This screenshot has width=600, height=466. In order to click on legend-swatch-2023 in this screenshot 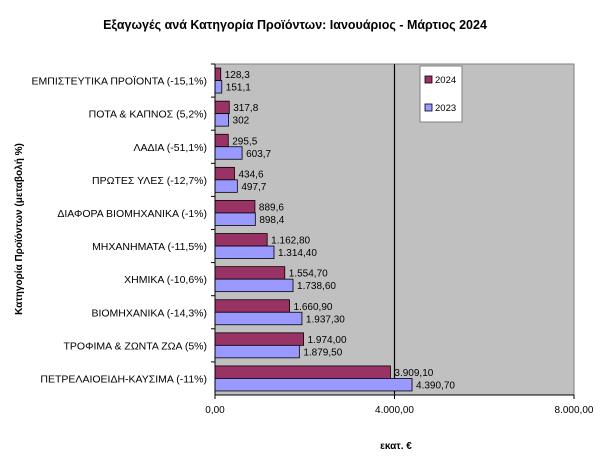, I will do `click(428, 107)`.